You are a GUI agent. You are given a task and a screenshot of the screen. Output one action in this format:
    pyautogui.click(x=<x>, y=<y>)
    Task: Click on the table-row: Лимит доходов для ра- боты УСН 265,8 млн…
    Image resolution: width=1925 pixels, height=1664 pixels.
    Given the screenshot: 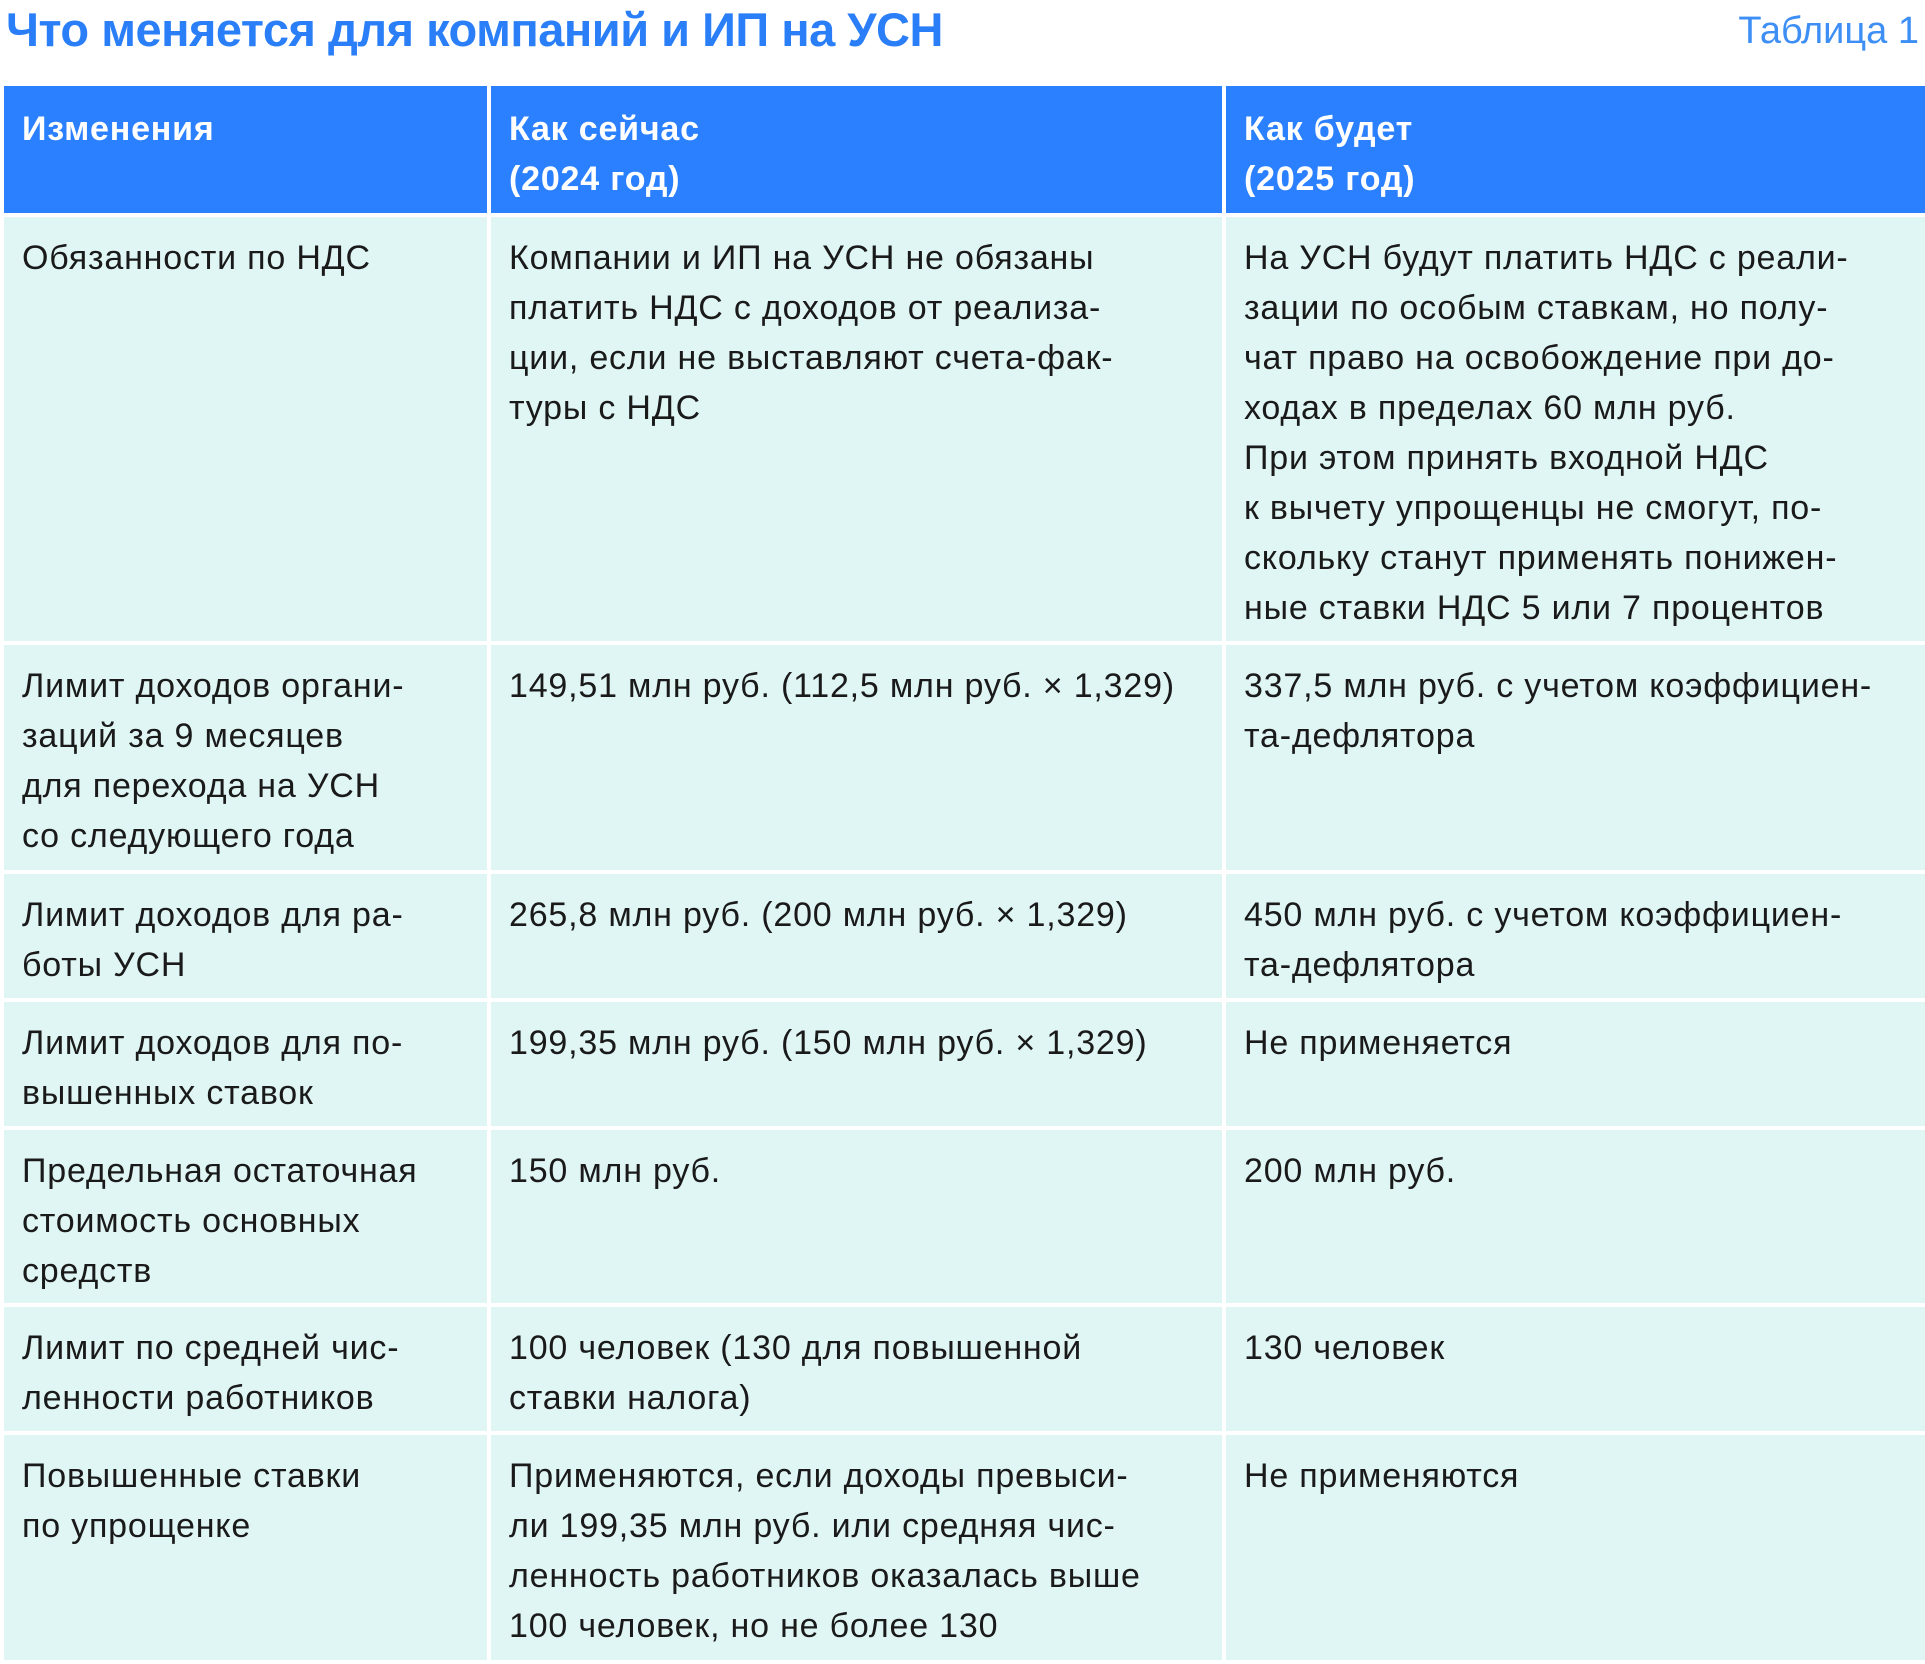 What is the action you would take?
    pyautogui.click(x=964, y=936)
    